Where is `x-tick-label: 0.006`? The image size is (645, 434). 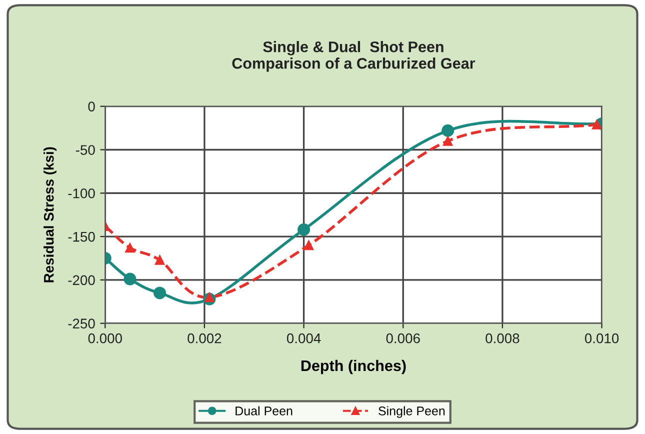 x-tick-label: 0.006 is located at coordinates (403, 338).